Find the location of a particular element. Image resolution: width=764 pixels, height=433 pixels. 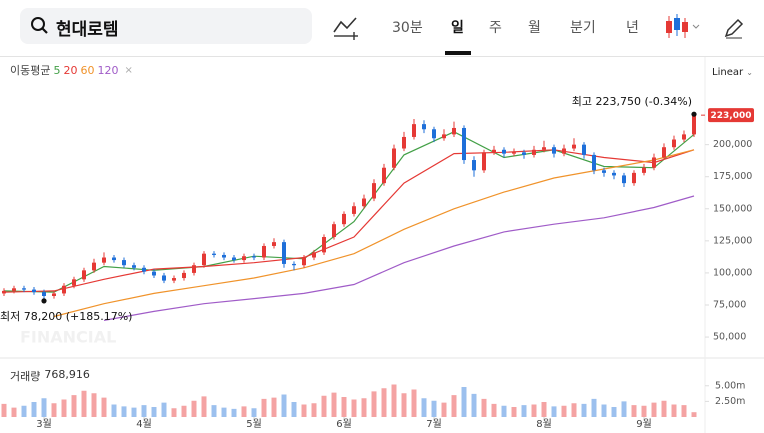

ma-legend-item: 5 is located at coordinates (57, 70).